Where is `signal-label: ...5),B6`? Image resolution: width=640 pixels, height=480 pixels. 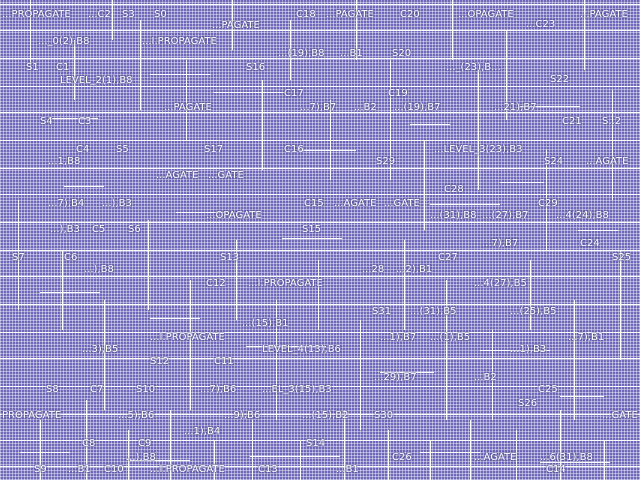
signal-label: ...5),B6 is located at coordinates (136, 415).